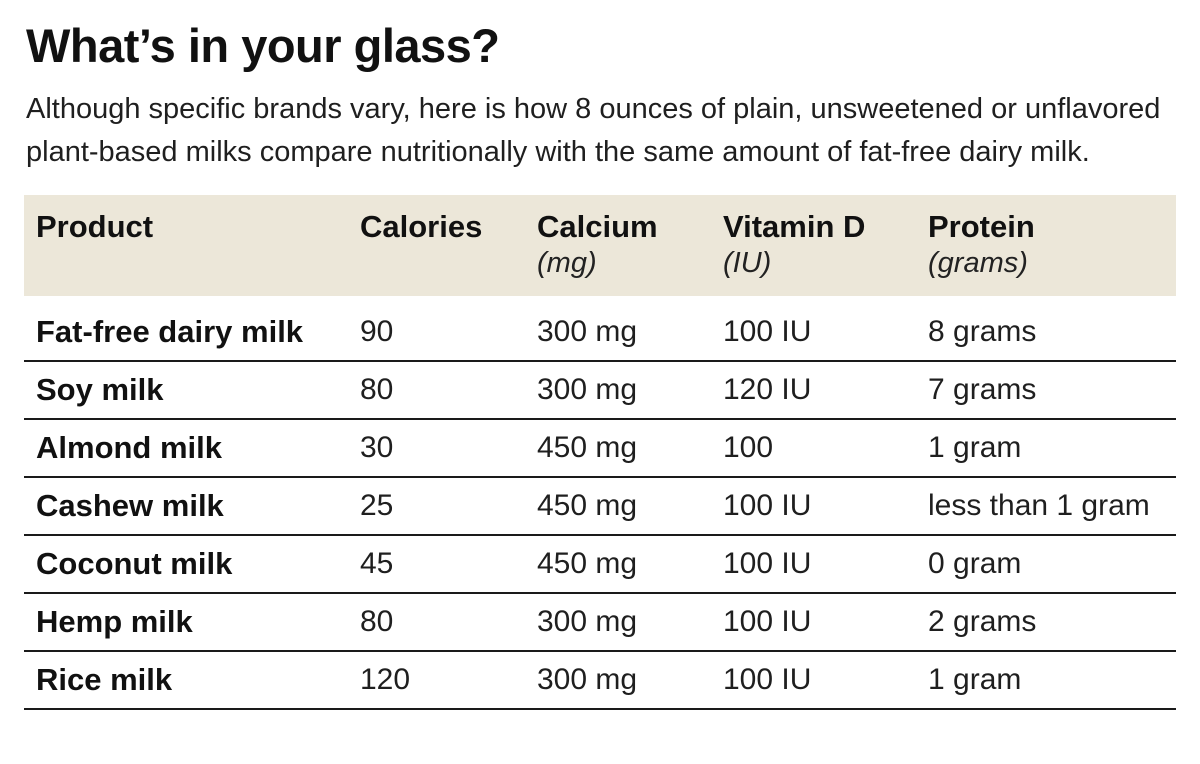 The width and height of the screenshot is (1200, 764). What do you see at coordinates (198, 231) in the screenshot?
I see `column-header-product: Product` at bounding box center [198, 231].